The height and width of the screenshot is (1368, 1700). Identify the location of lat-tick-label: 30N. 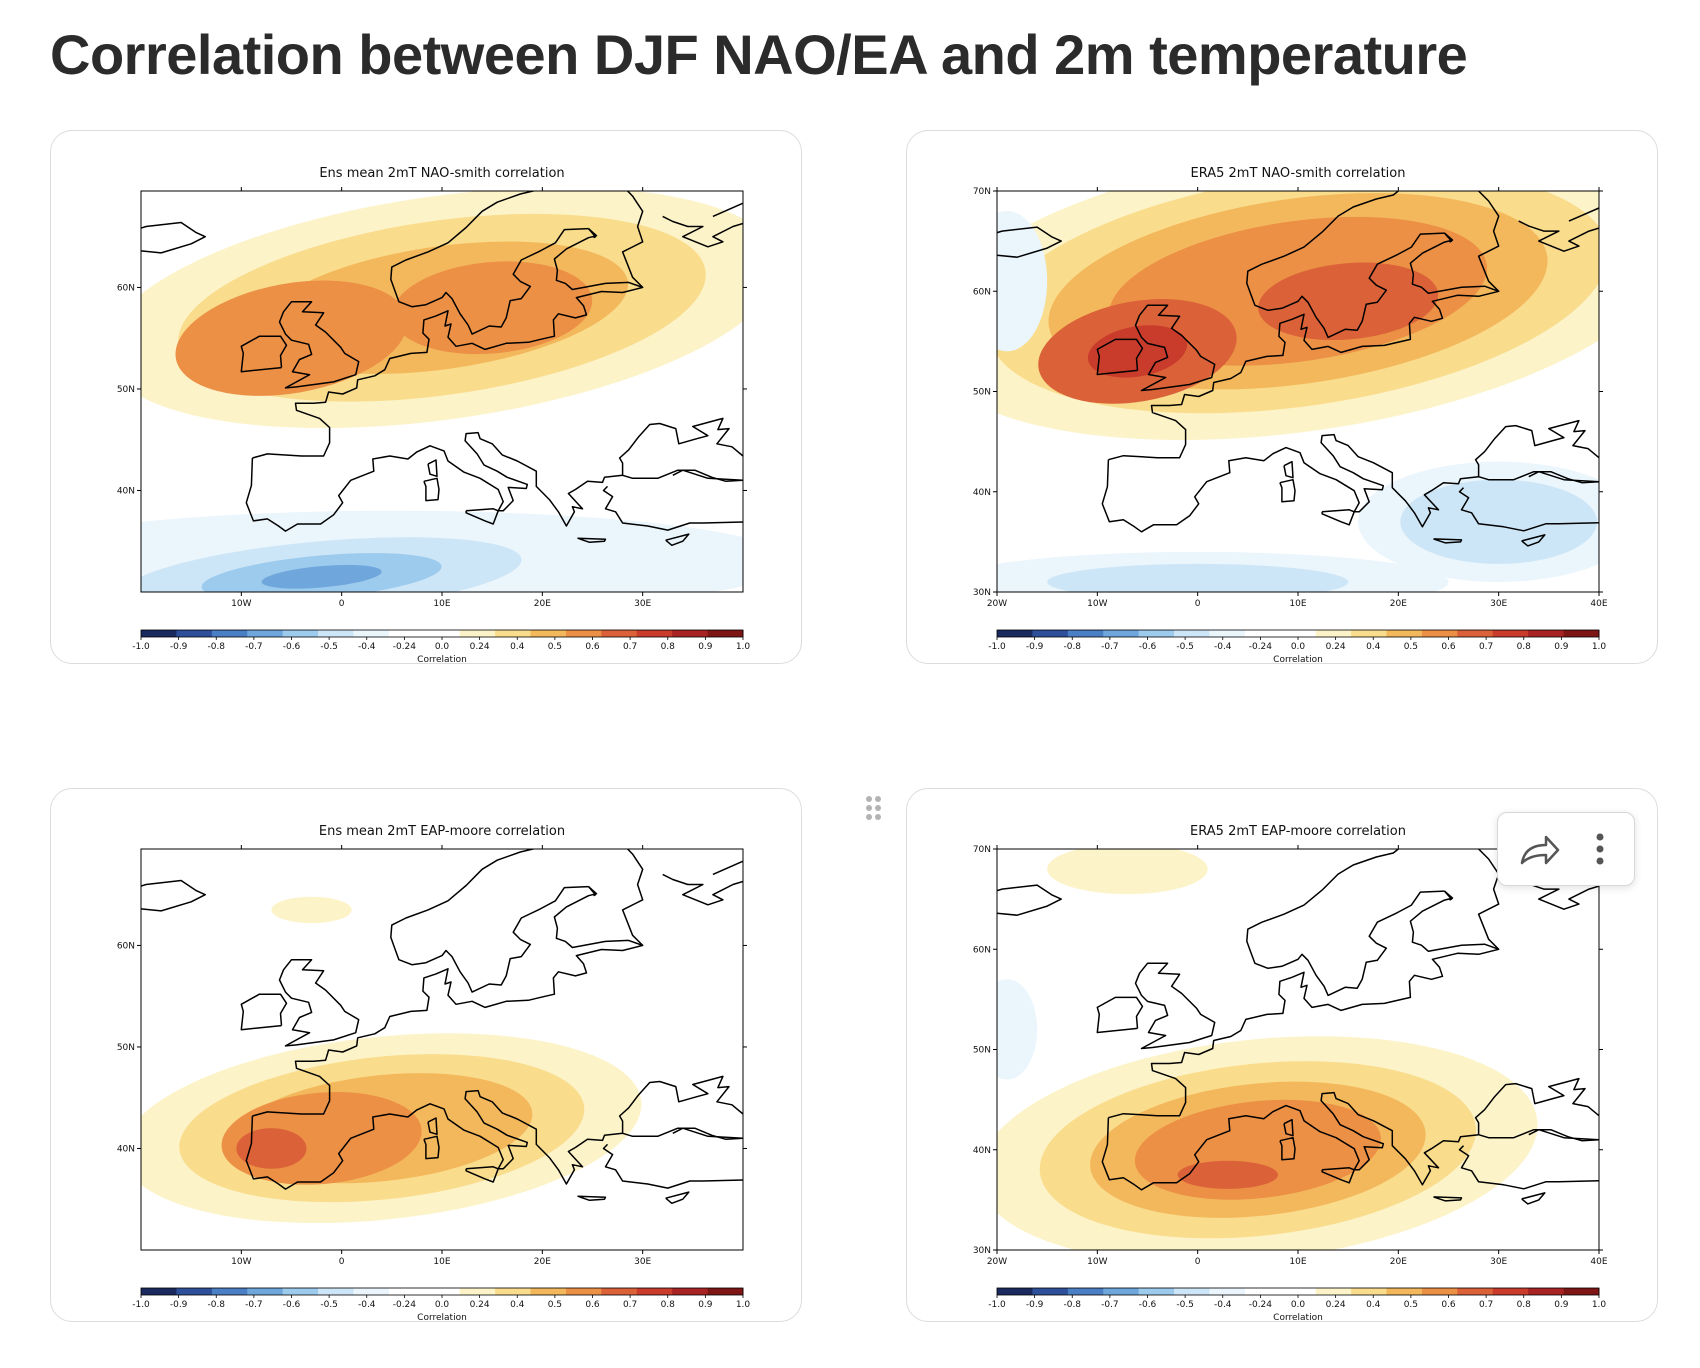
(982, 593).